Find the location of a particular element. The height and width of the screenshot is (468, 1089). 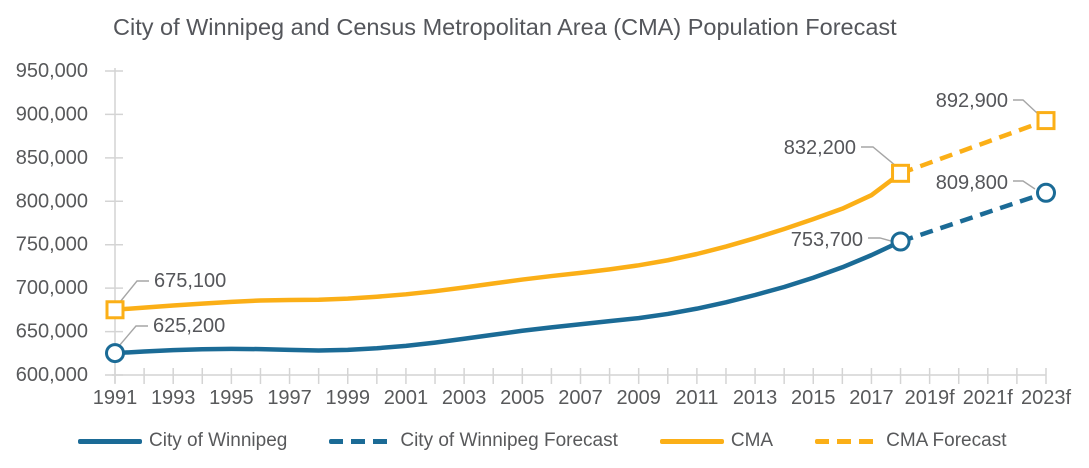

y-axis-tick-label: 750,000 is located at coordinates (52, 245).